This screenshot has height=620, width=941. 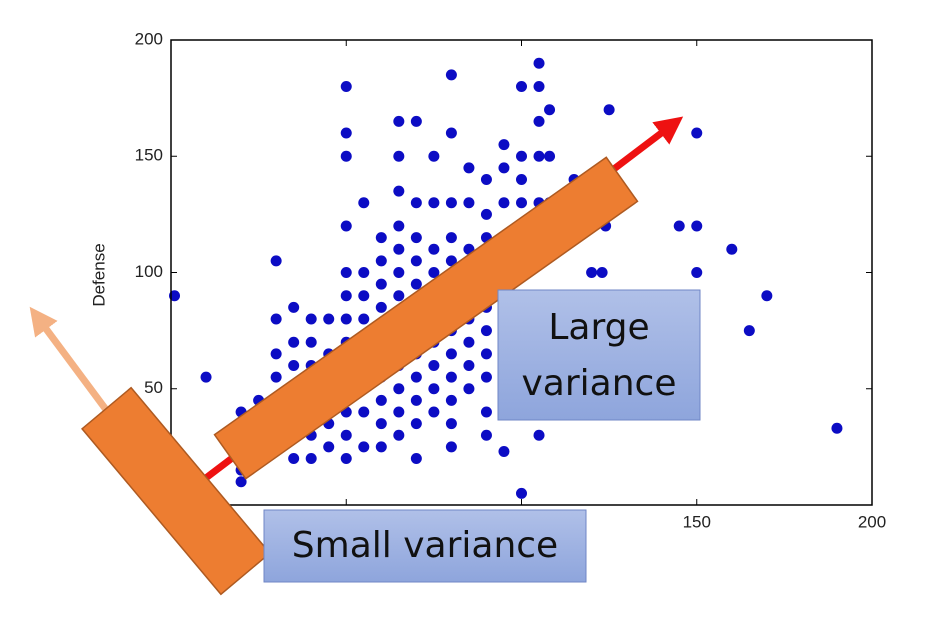 What do you see at coordinates (71, 362) in the screenshot?
I see `secondary-arrow` at bounding box center [71, 362].